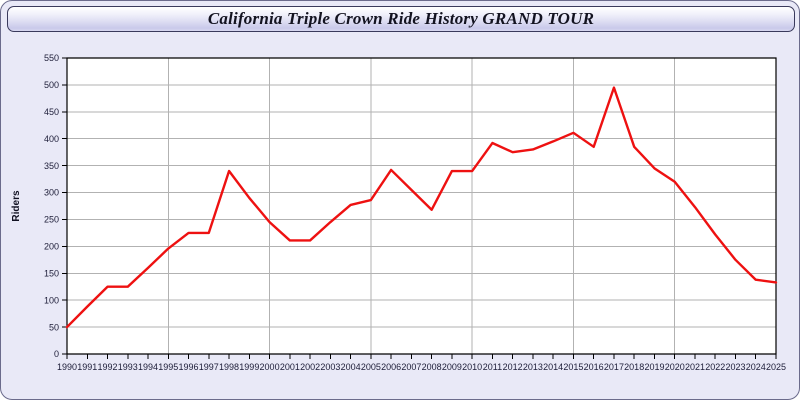 The width and height of the screenshot is (800, 400). Describe the element at coordinates (452, 367) in the screenshot. I see `x-tick-label: 2009` at that location.